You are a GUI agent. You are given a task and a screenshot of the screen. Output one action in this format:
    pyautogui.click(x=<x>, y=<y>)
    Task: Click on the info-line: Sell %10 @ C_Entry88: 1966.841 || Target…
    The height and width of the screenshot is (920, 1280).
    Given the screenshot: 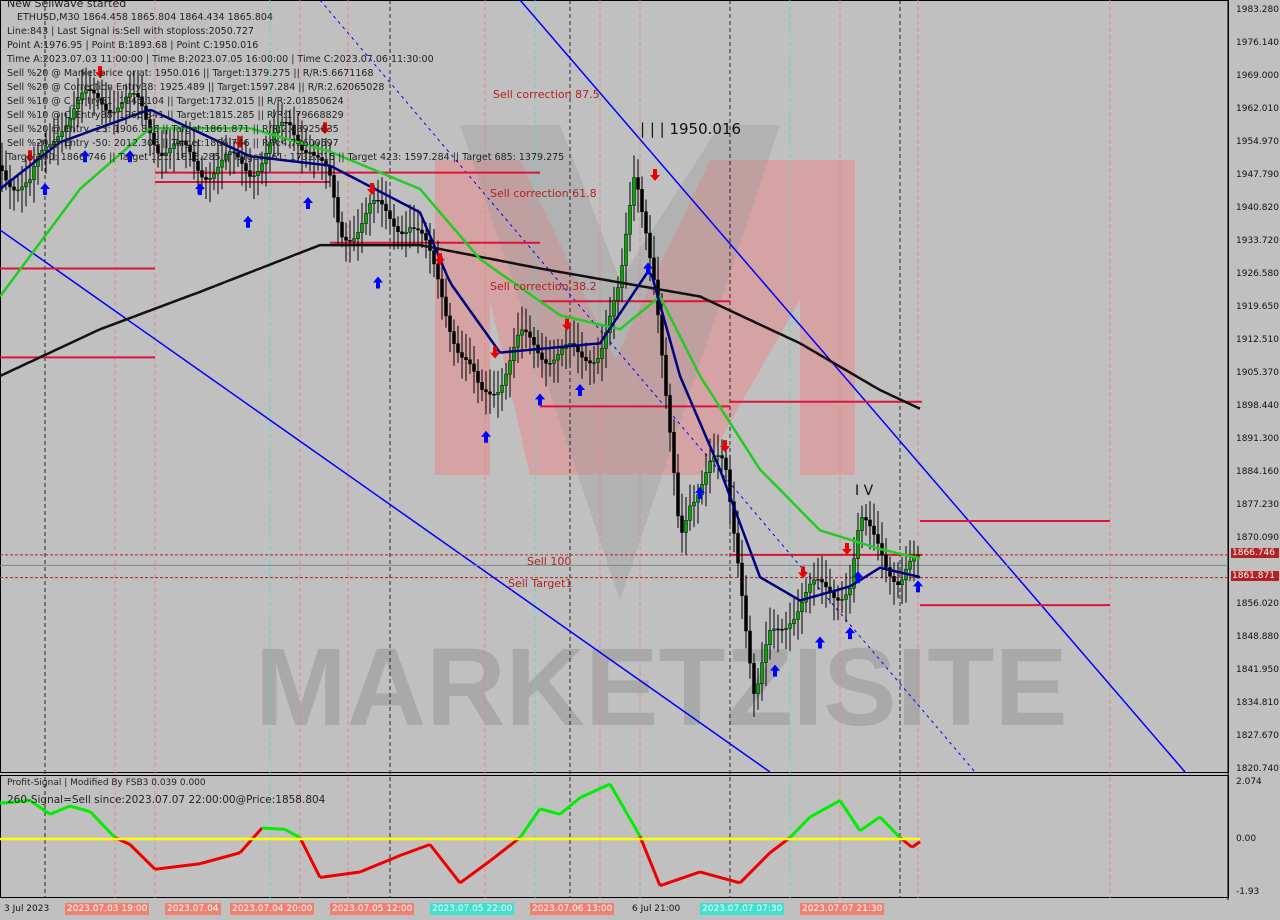 What is the action you would take?
    pyautogui.click(x=175, y=115)
    